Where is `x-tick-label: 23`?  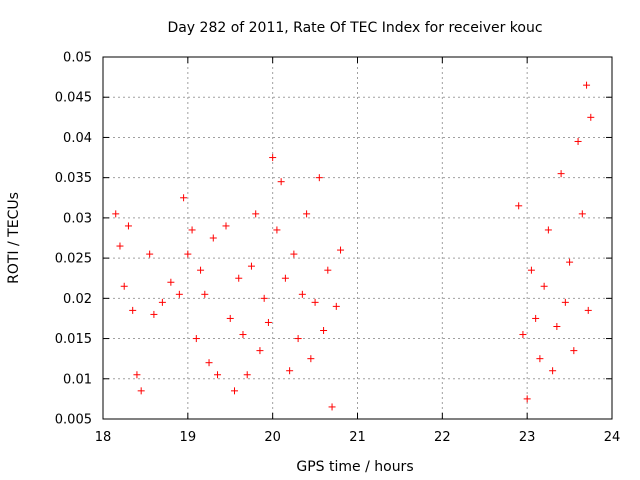
x-tick-label: 23 is located at coordinates (527, 437).